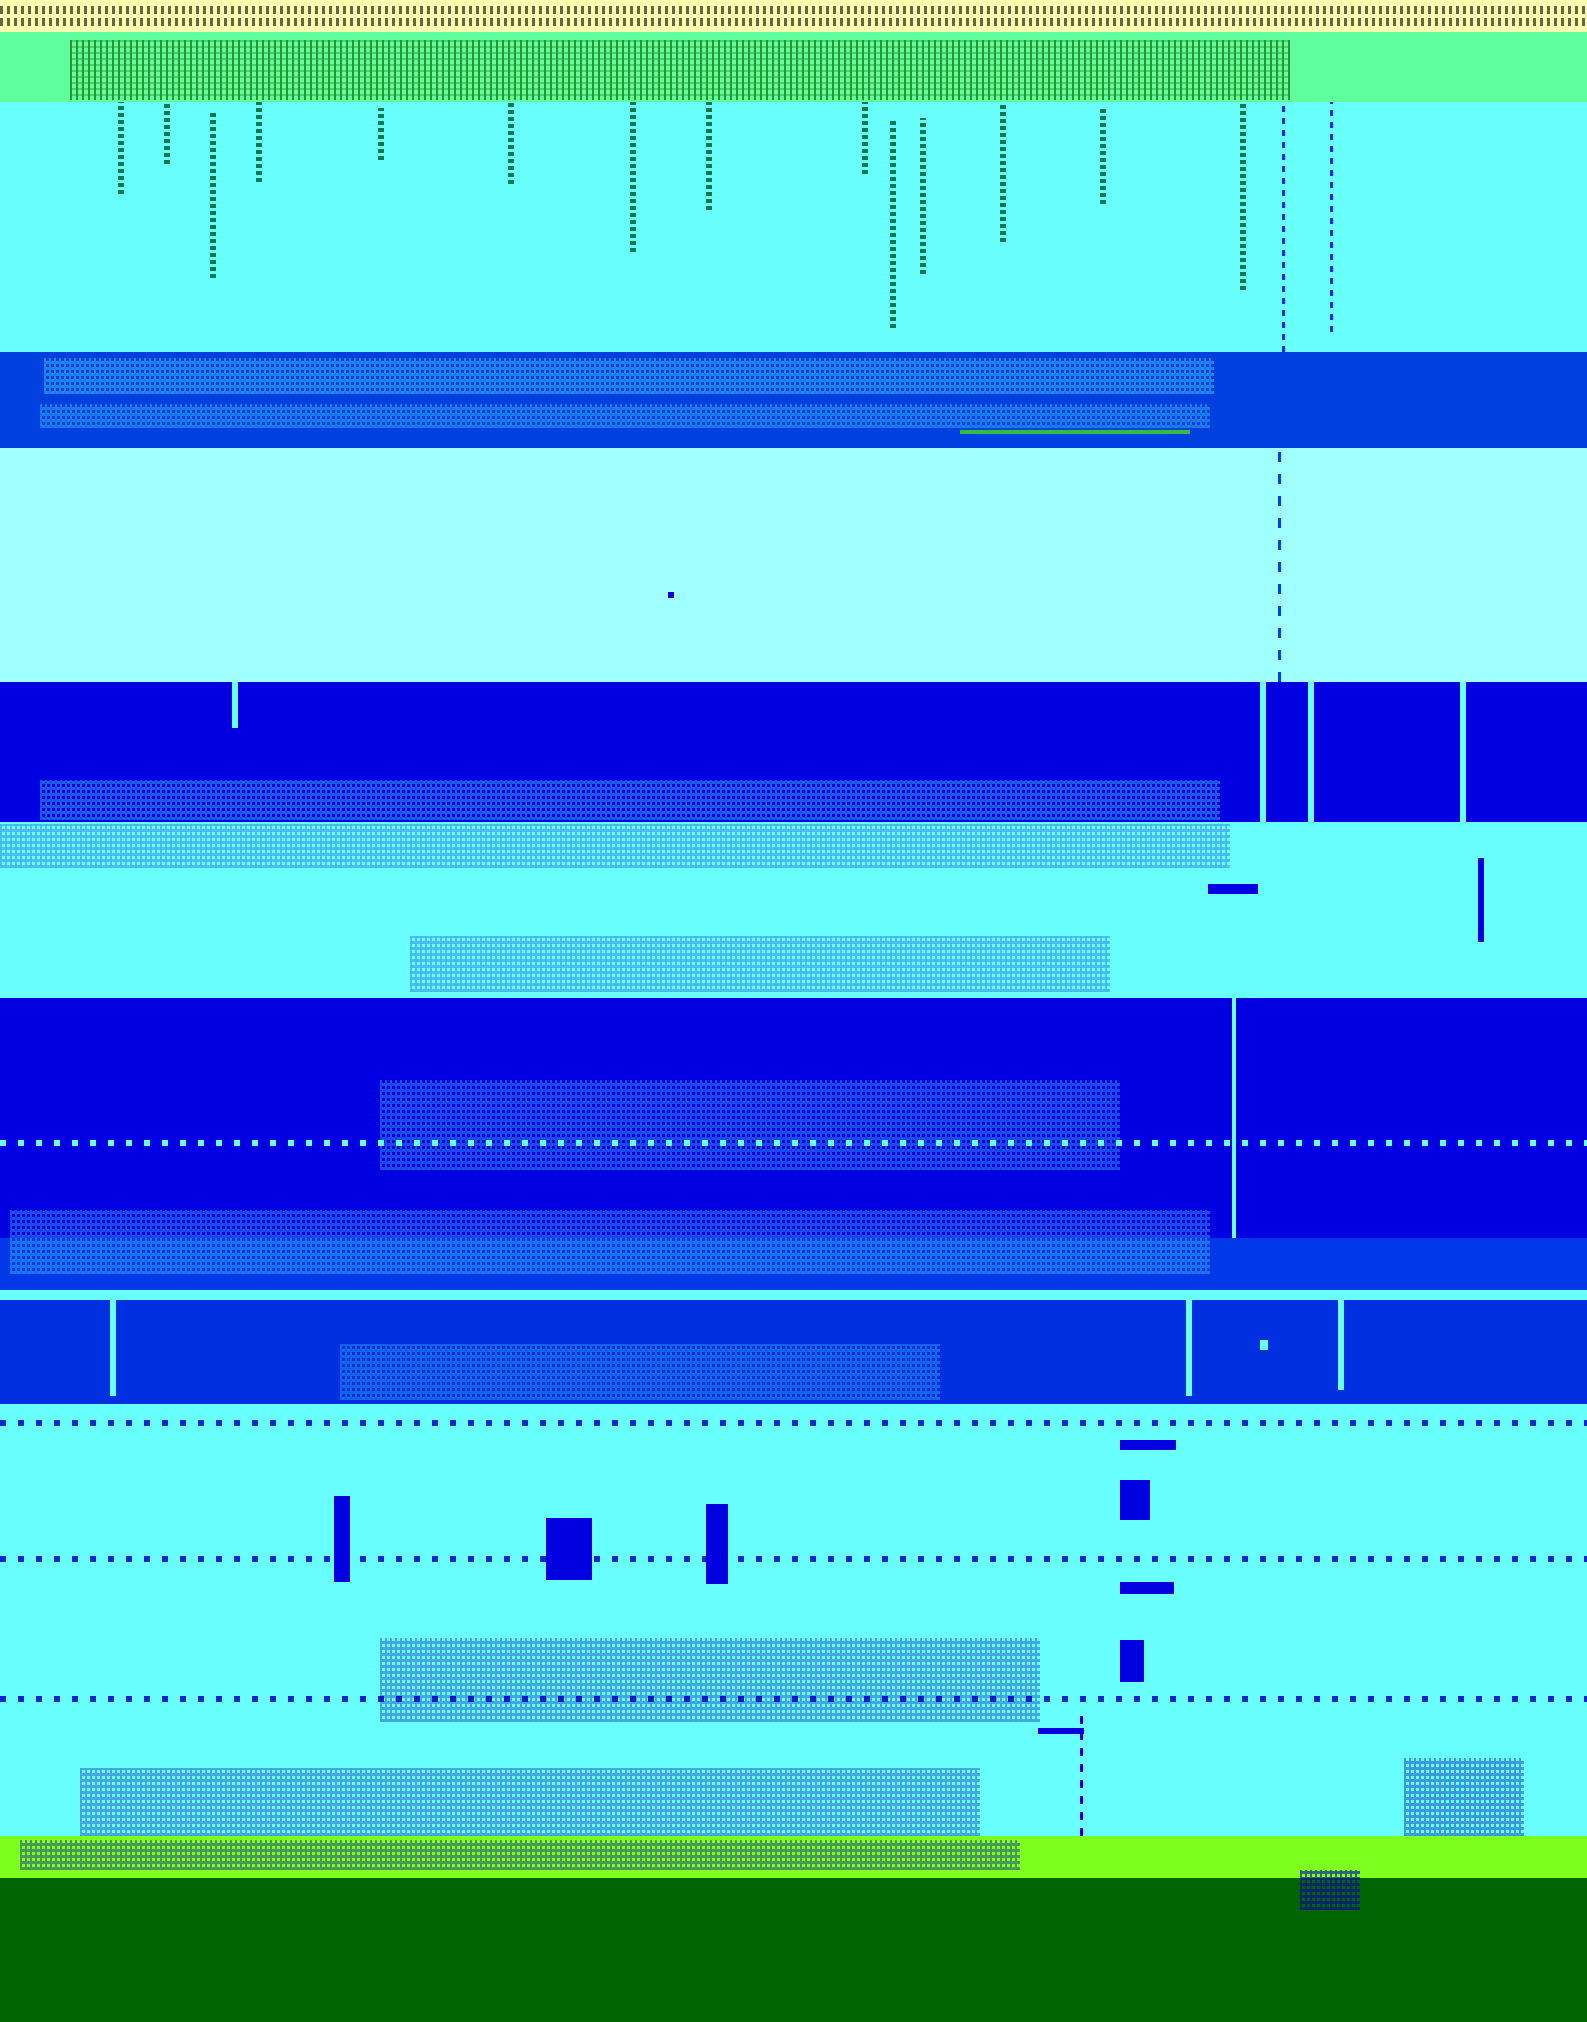 This screenshot has height=2022, width=1587. I want to click on pale-band, so click(793, 565).